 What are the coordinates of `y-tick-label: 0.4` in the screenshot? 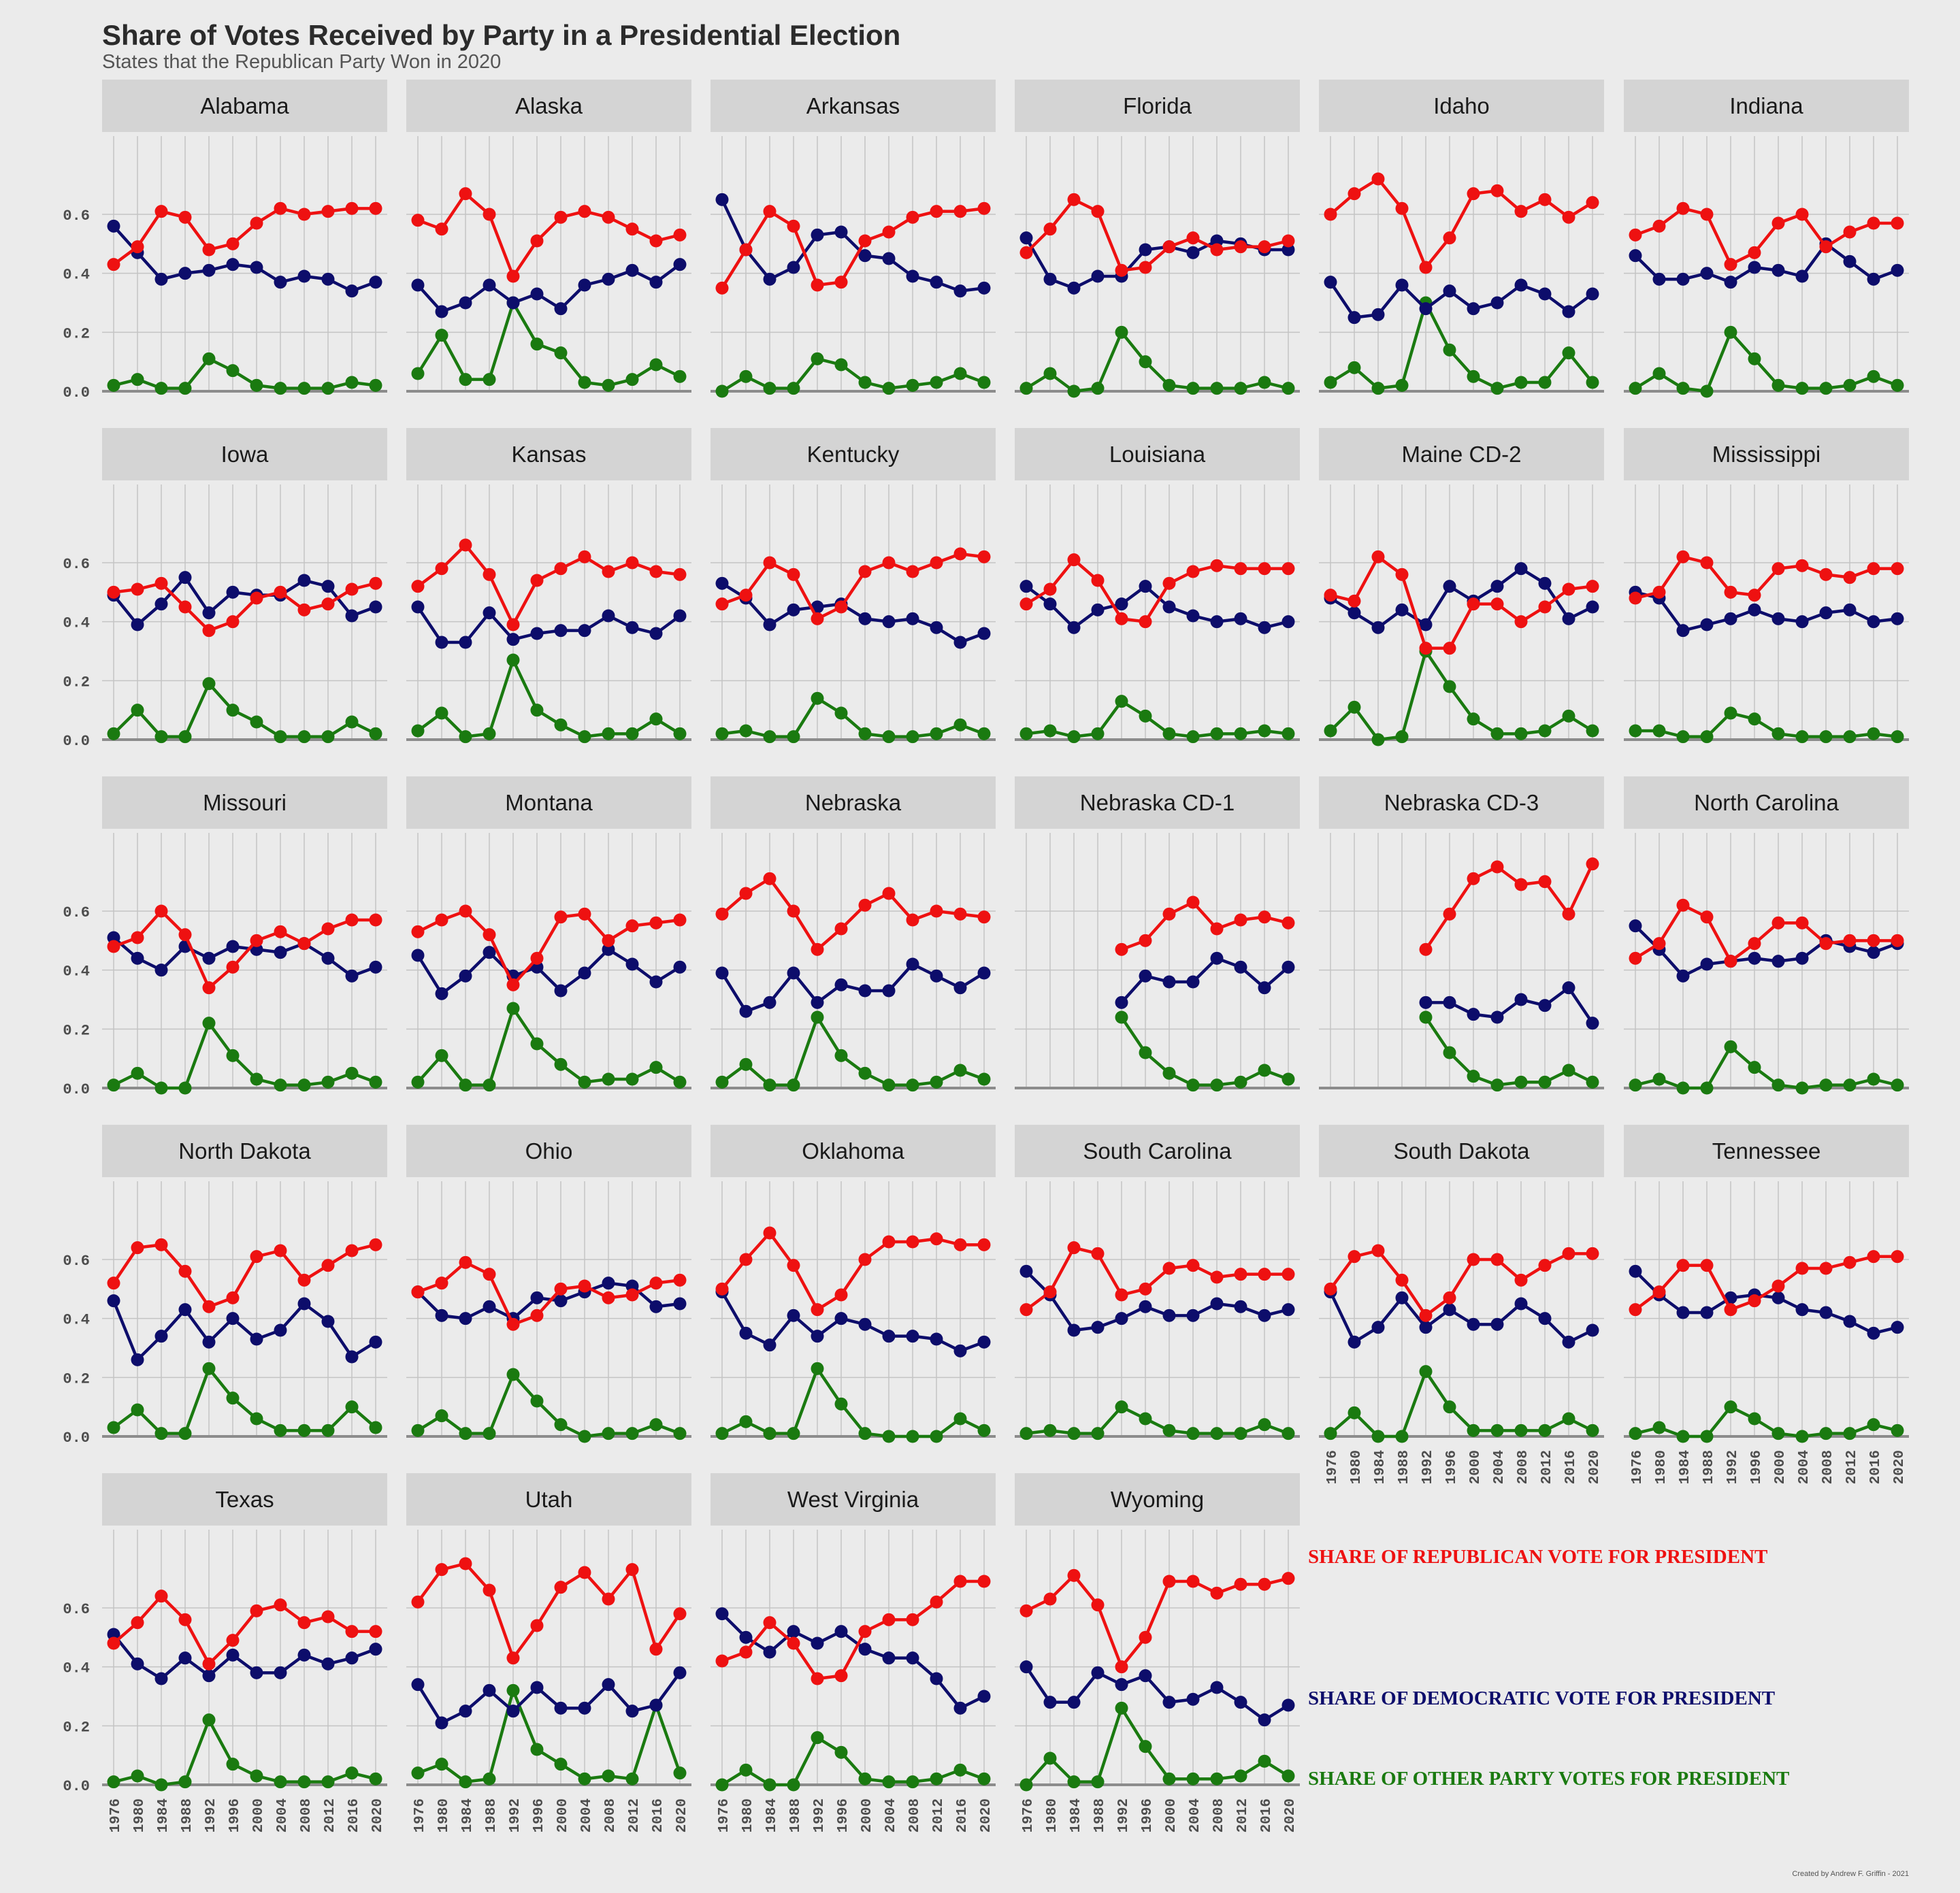 It's located at (77, 1668).